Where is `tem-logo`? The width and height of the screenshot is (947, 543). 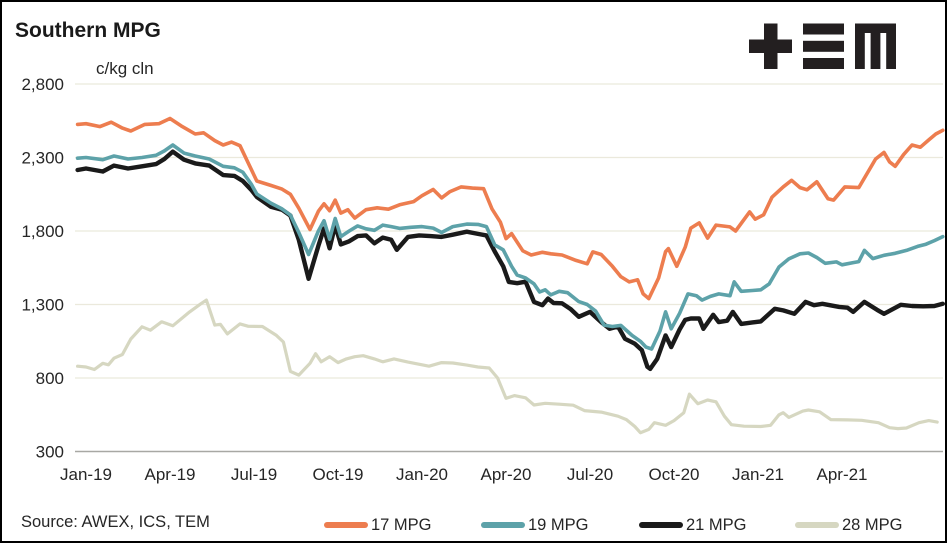
tem-logo is located at coordinates (822, 46).